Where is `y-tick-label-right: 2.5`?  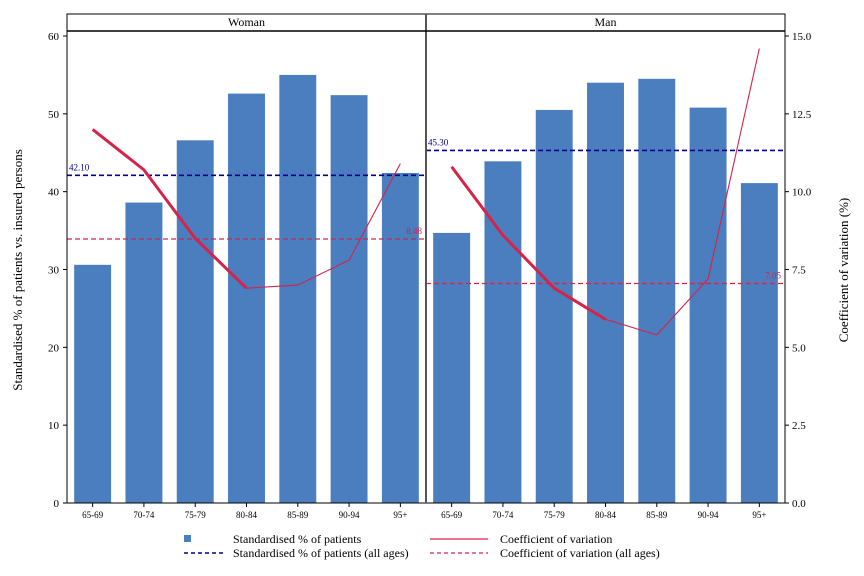
y-tick-label-right: 2.5 is located at coordinates (799, 426).